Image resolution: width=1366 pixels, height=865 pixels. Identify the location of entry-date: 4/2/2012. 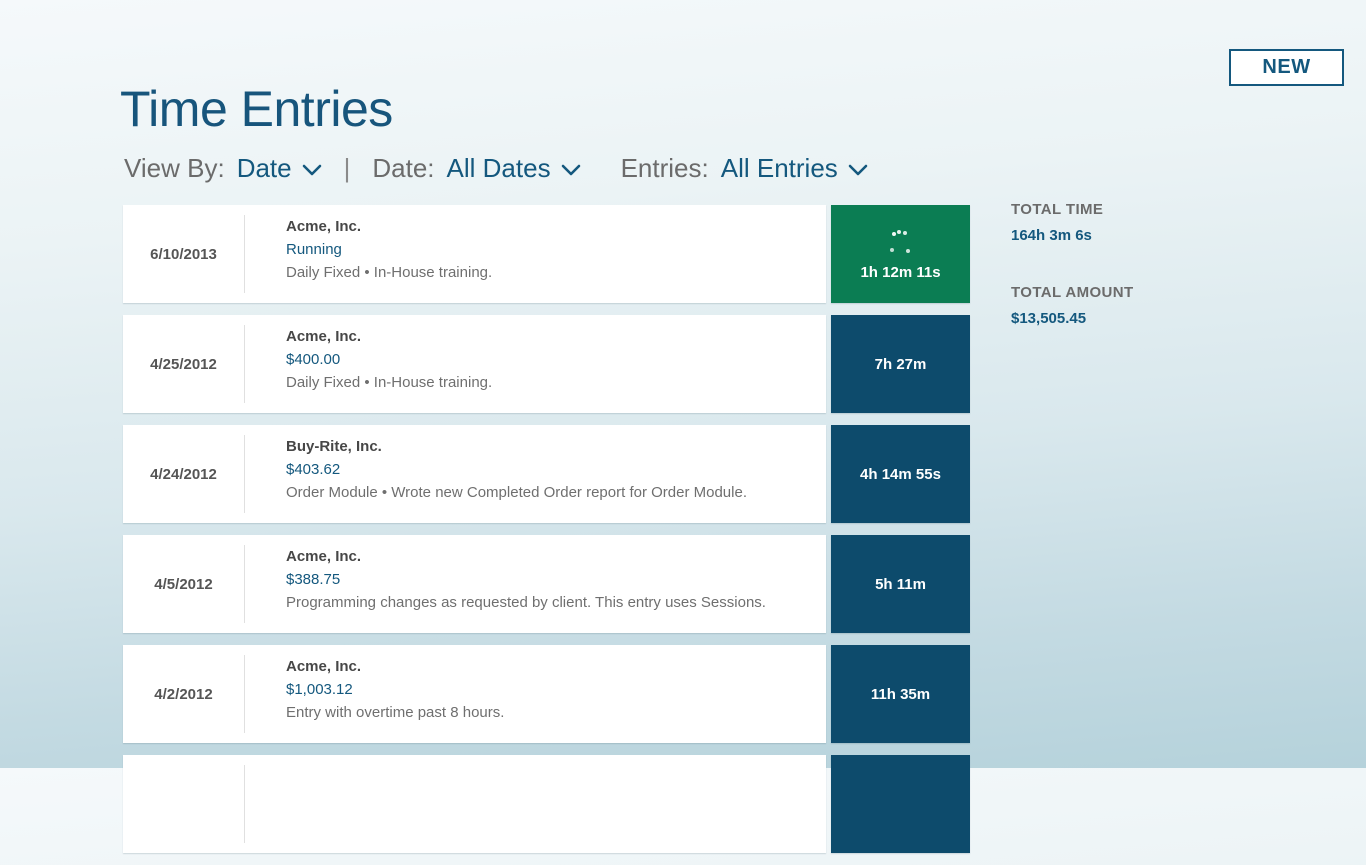
(183, 694).